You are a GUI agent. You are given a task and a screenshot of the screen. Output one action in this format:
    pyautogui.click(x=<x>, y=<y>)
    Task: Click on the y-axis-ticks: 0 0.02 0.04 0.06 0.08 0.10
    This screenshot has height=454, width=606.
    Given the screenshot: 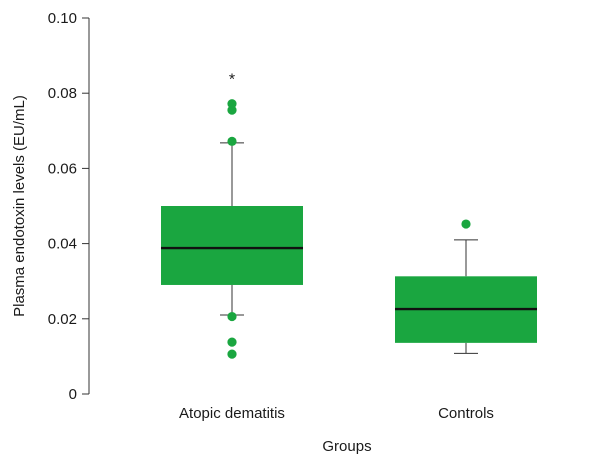 What is the action you would take?
    pyautogui.click(x=68, y=206)
    